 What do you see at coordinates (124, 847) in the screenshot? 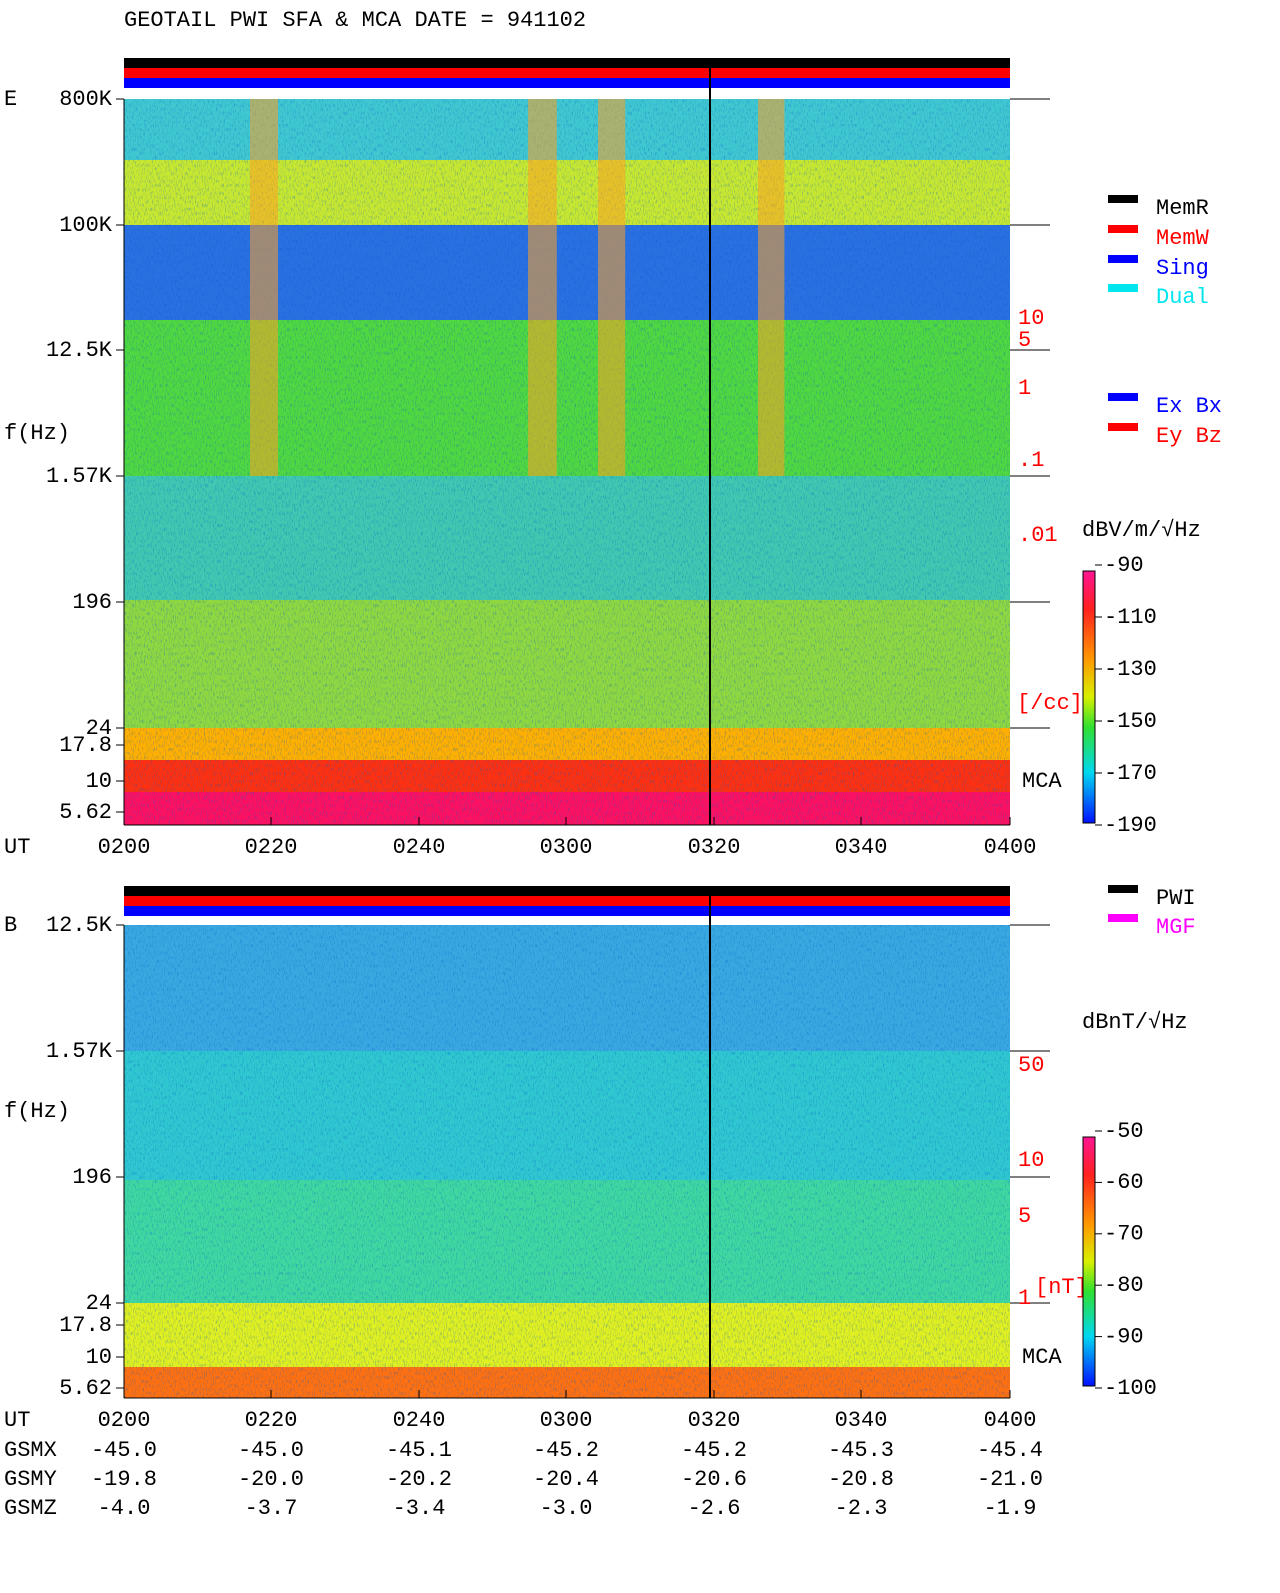
I see `time-label: 0200` at bounding box center [124, 847].